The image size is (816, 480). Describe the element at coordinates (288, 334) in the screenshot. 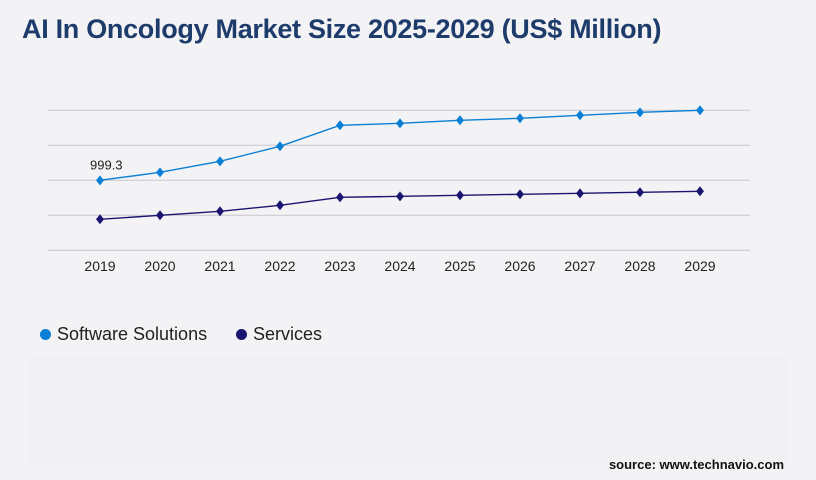

I see `legend-label: Services` at that location.